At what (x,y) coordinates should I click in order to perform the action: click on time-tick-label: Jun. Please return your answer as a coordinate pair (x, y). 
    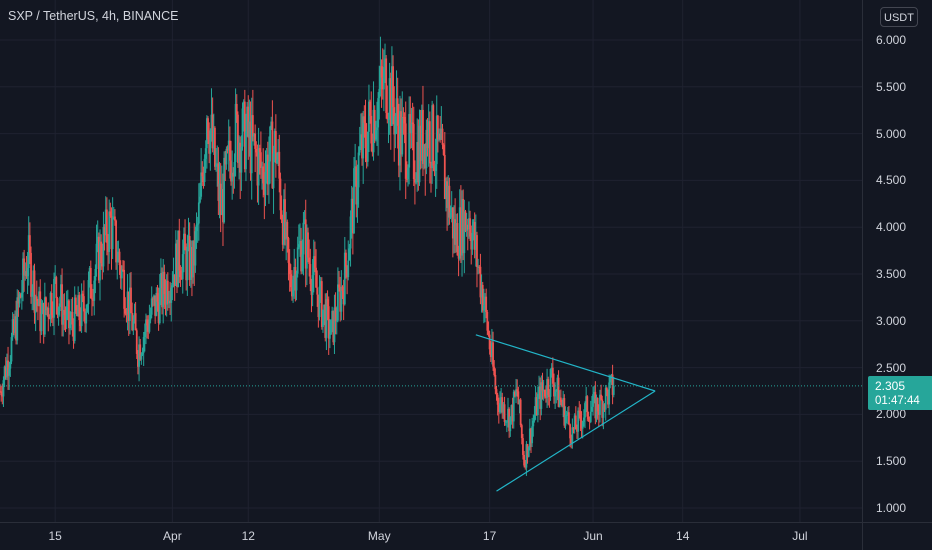
    Looking at the image, I should click on (593, 536).